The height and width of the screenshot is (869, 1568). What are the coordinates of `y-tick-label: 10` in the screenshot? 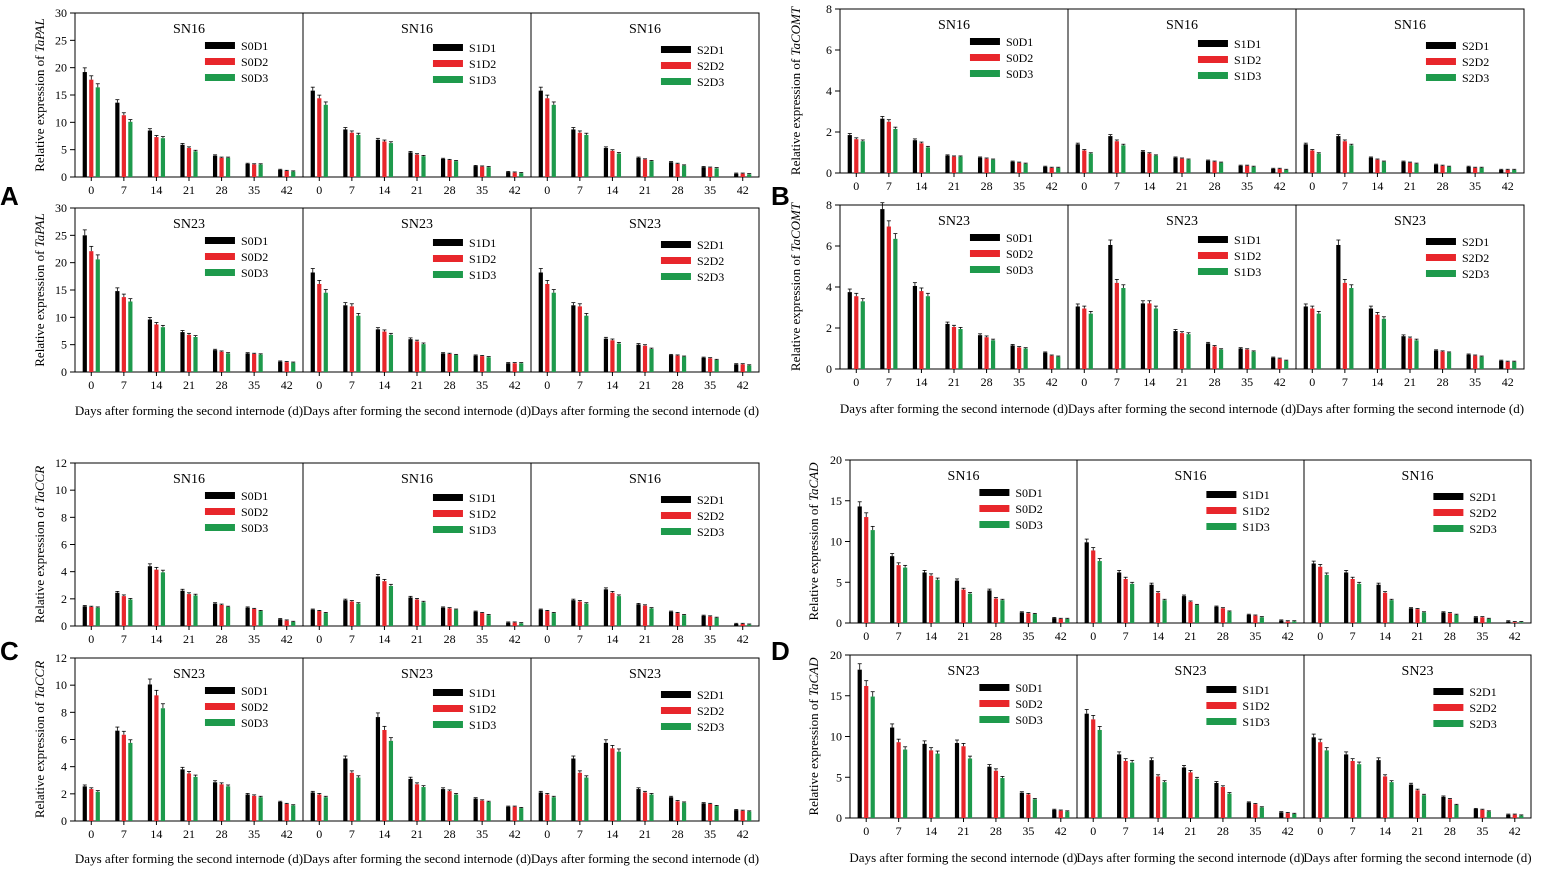 It's located at (61, 317).